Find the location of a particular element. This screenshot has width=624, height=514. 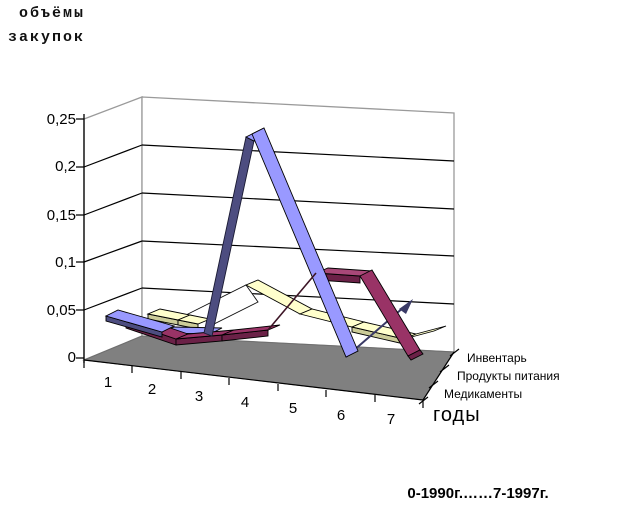

years-legend-caption: 0-1990г.……7-1997г. is located at coordinates (478, 493).